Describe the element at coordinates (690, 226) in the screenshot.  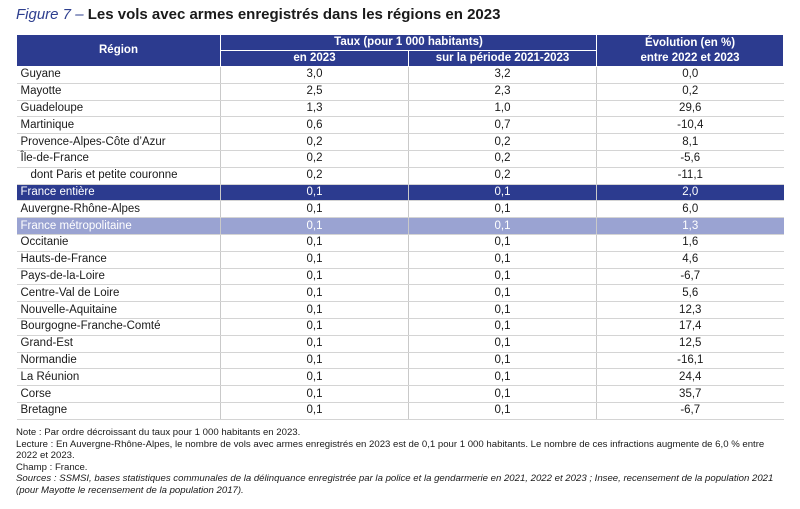
I see `evolution-cell: 1,3` at that location.